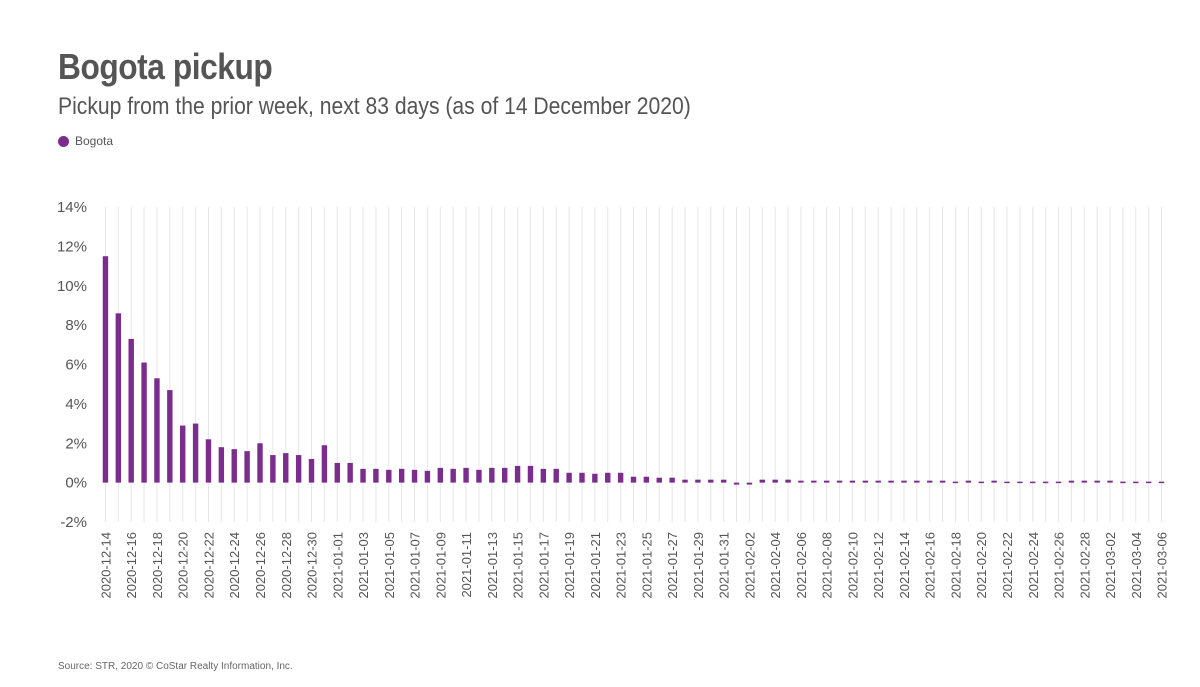  I want to click on chart-title: Bogota pickup, so click(165, 66).